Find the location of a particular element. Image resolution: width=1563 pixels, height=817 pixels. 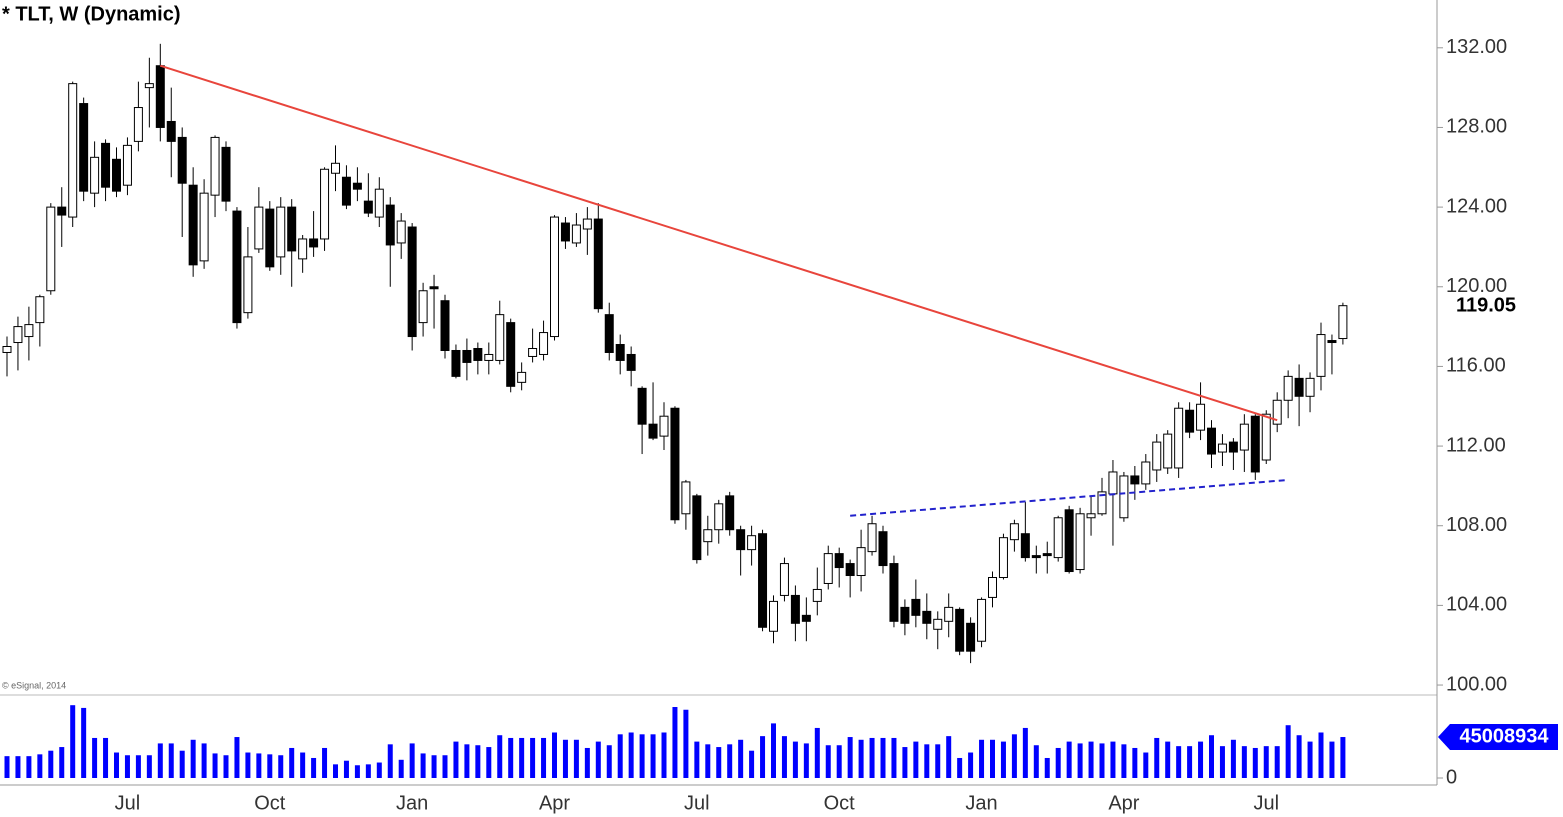

x-tick-label: Oct is located at coordinates (270, 803).